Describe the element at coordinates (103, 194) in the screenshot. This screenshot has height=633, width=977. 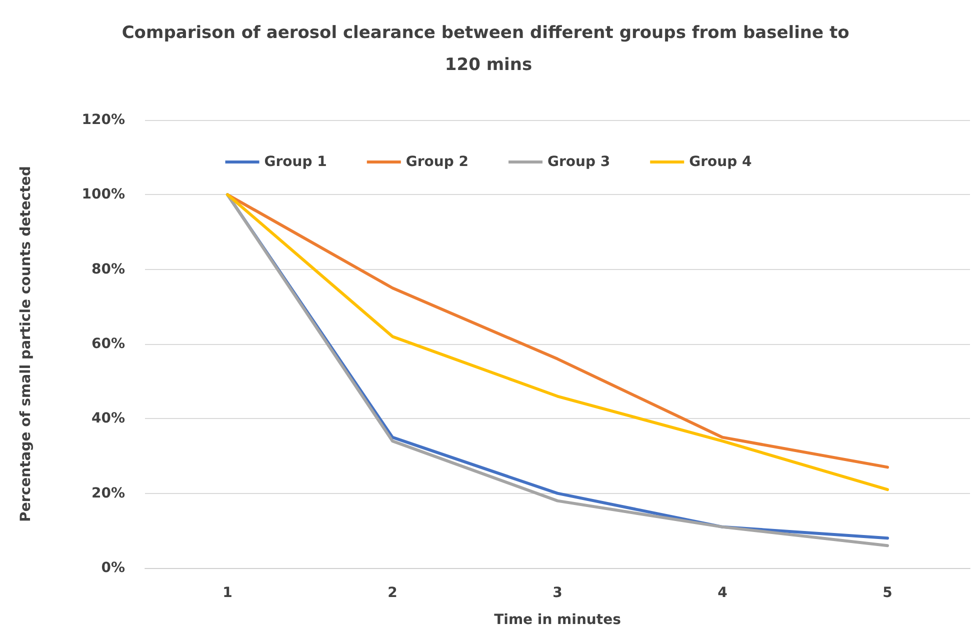
I see `y-tick-label: 100%` at that location.